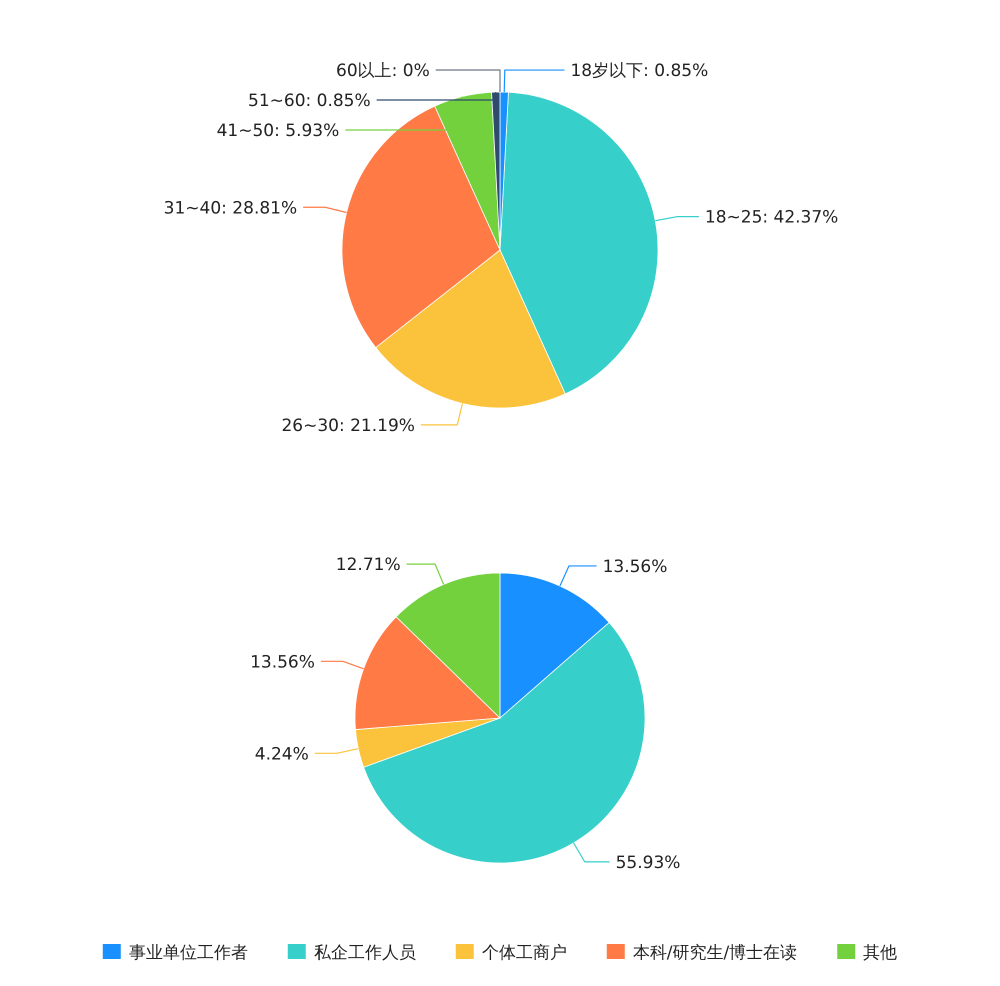  I want to click on slice-label: 18~25: 42.37%, so click(771, 218).